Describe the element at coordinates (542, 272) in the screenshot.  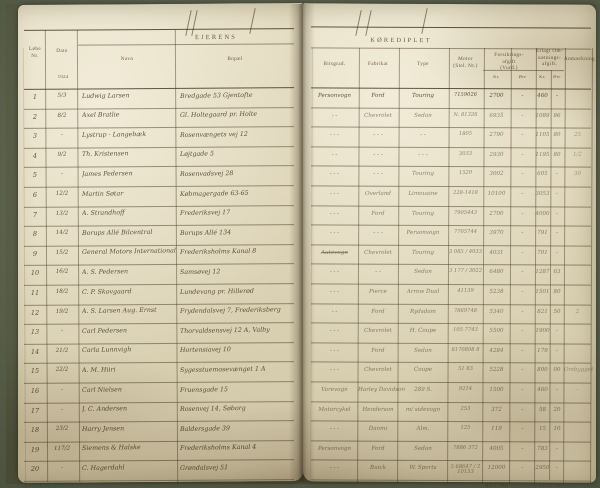
I see `cell-oms-kr: 1287` at that location.